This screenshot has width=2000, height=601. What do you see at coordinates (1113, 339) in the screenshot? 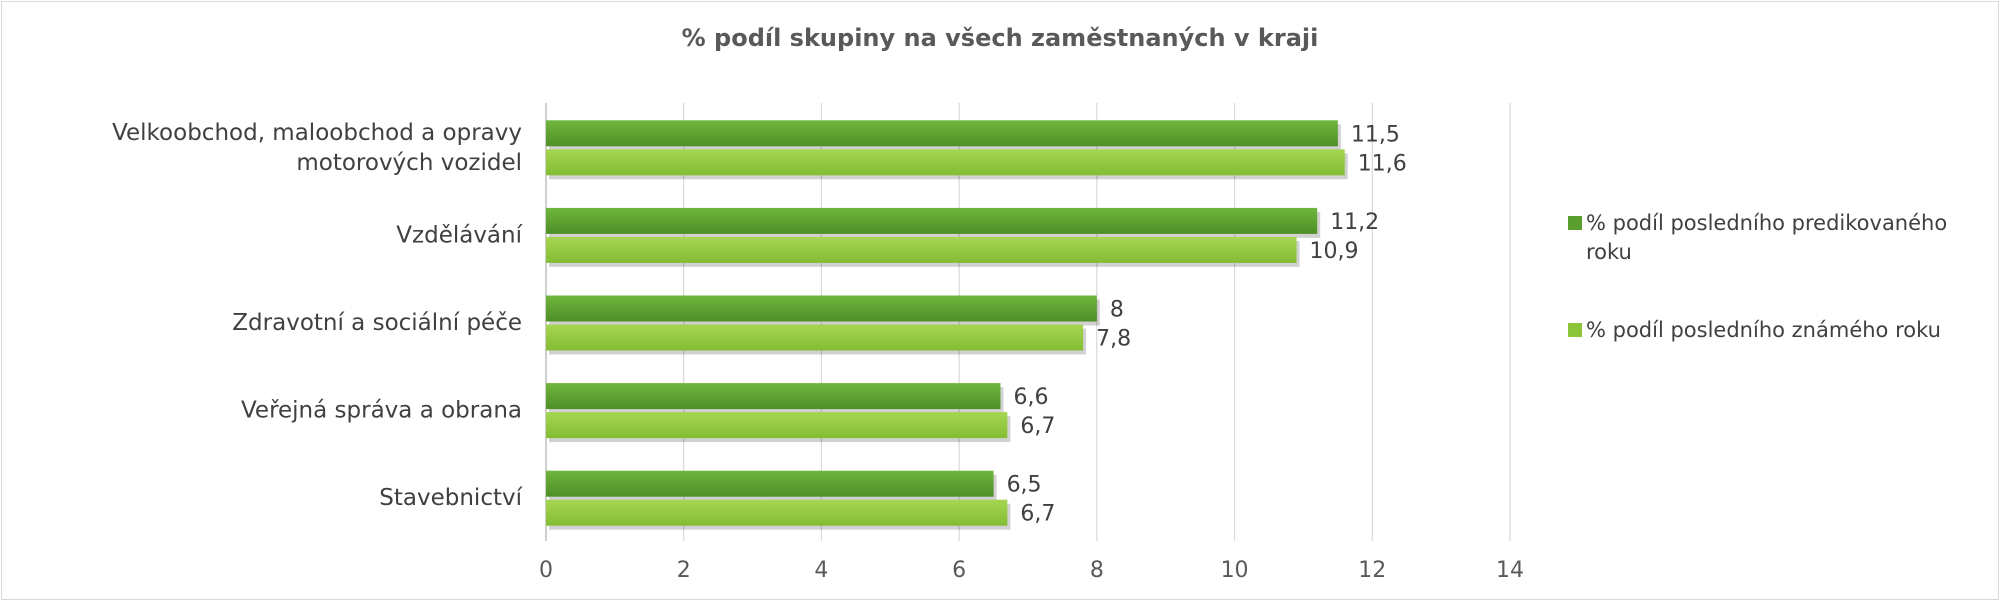
I see `data-label: 7,8` at bounding box center [1113, 339].